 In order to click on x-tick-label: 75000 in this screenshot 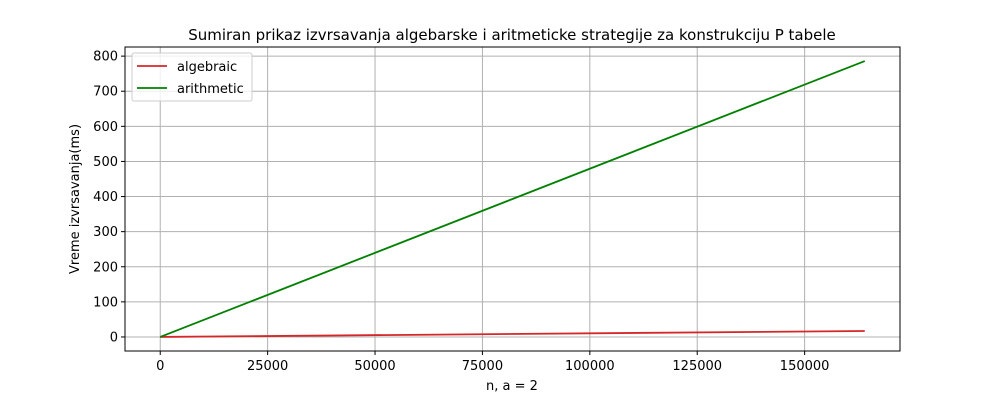, I will do `click(482, 366)`.